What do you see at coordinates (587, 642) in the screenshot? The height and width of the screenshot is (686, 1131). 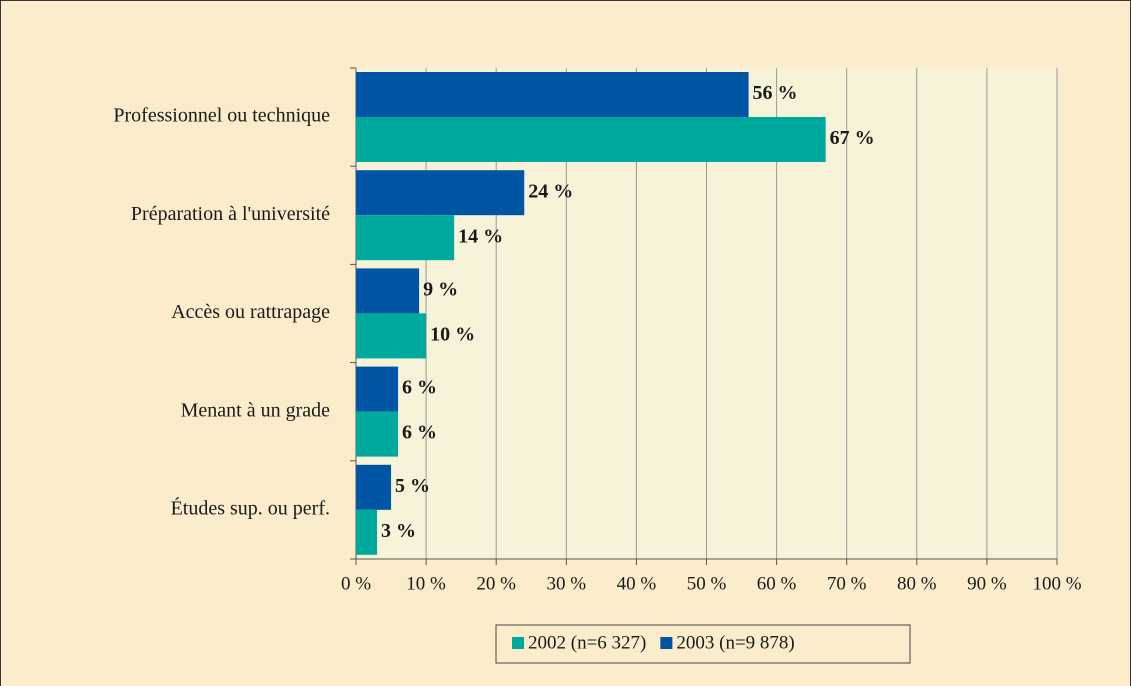 I see `legend-label: 2002 (n=6 327)` at bounding box center [587, 642].